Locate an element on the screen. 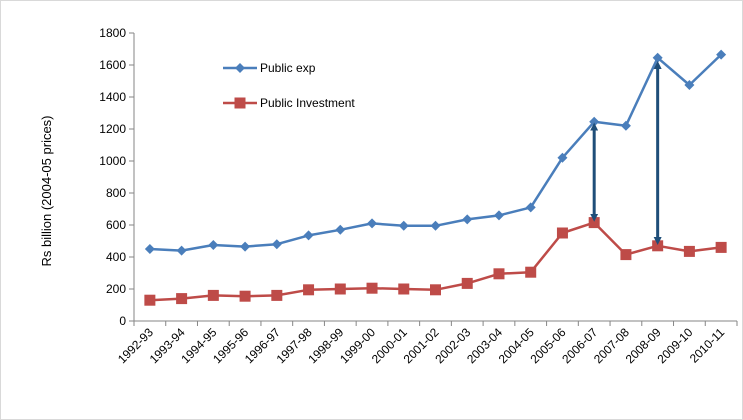  y-tick-label: 1400 is located at coordinates (112, 97).